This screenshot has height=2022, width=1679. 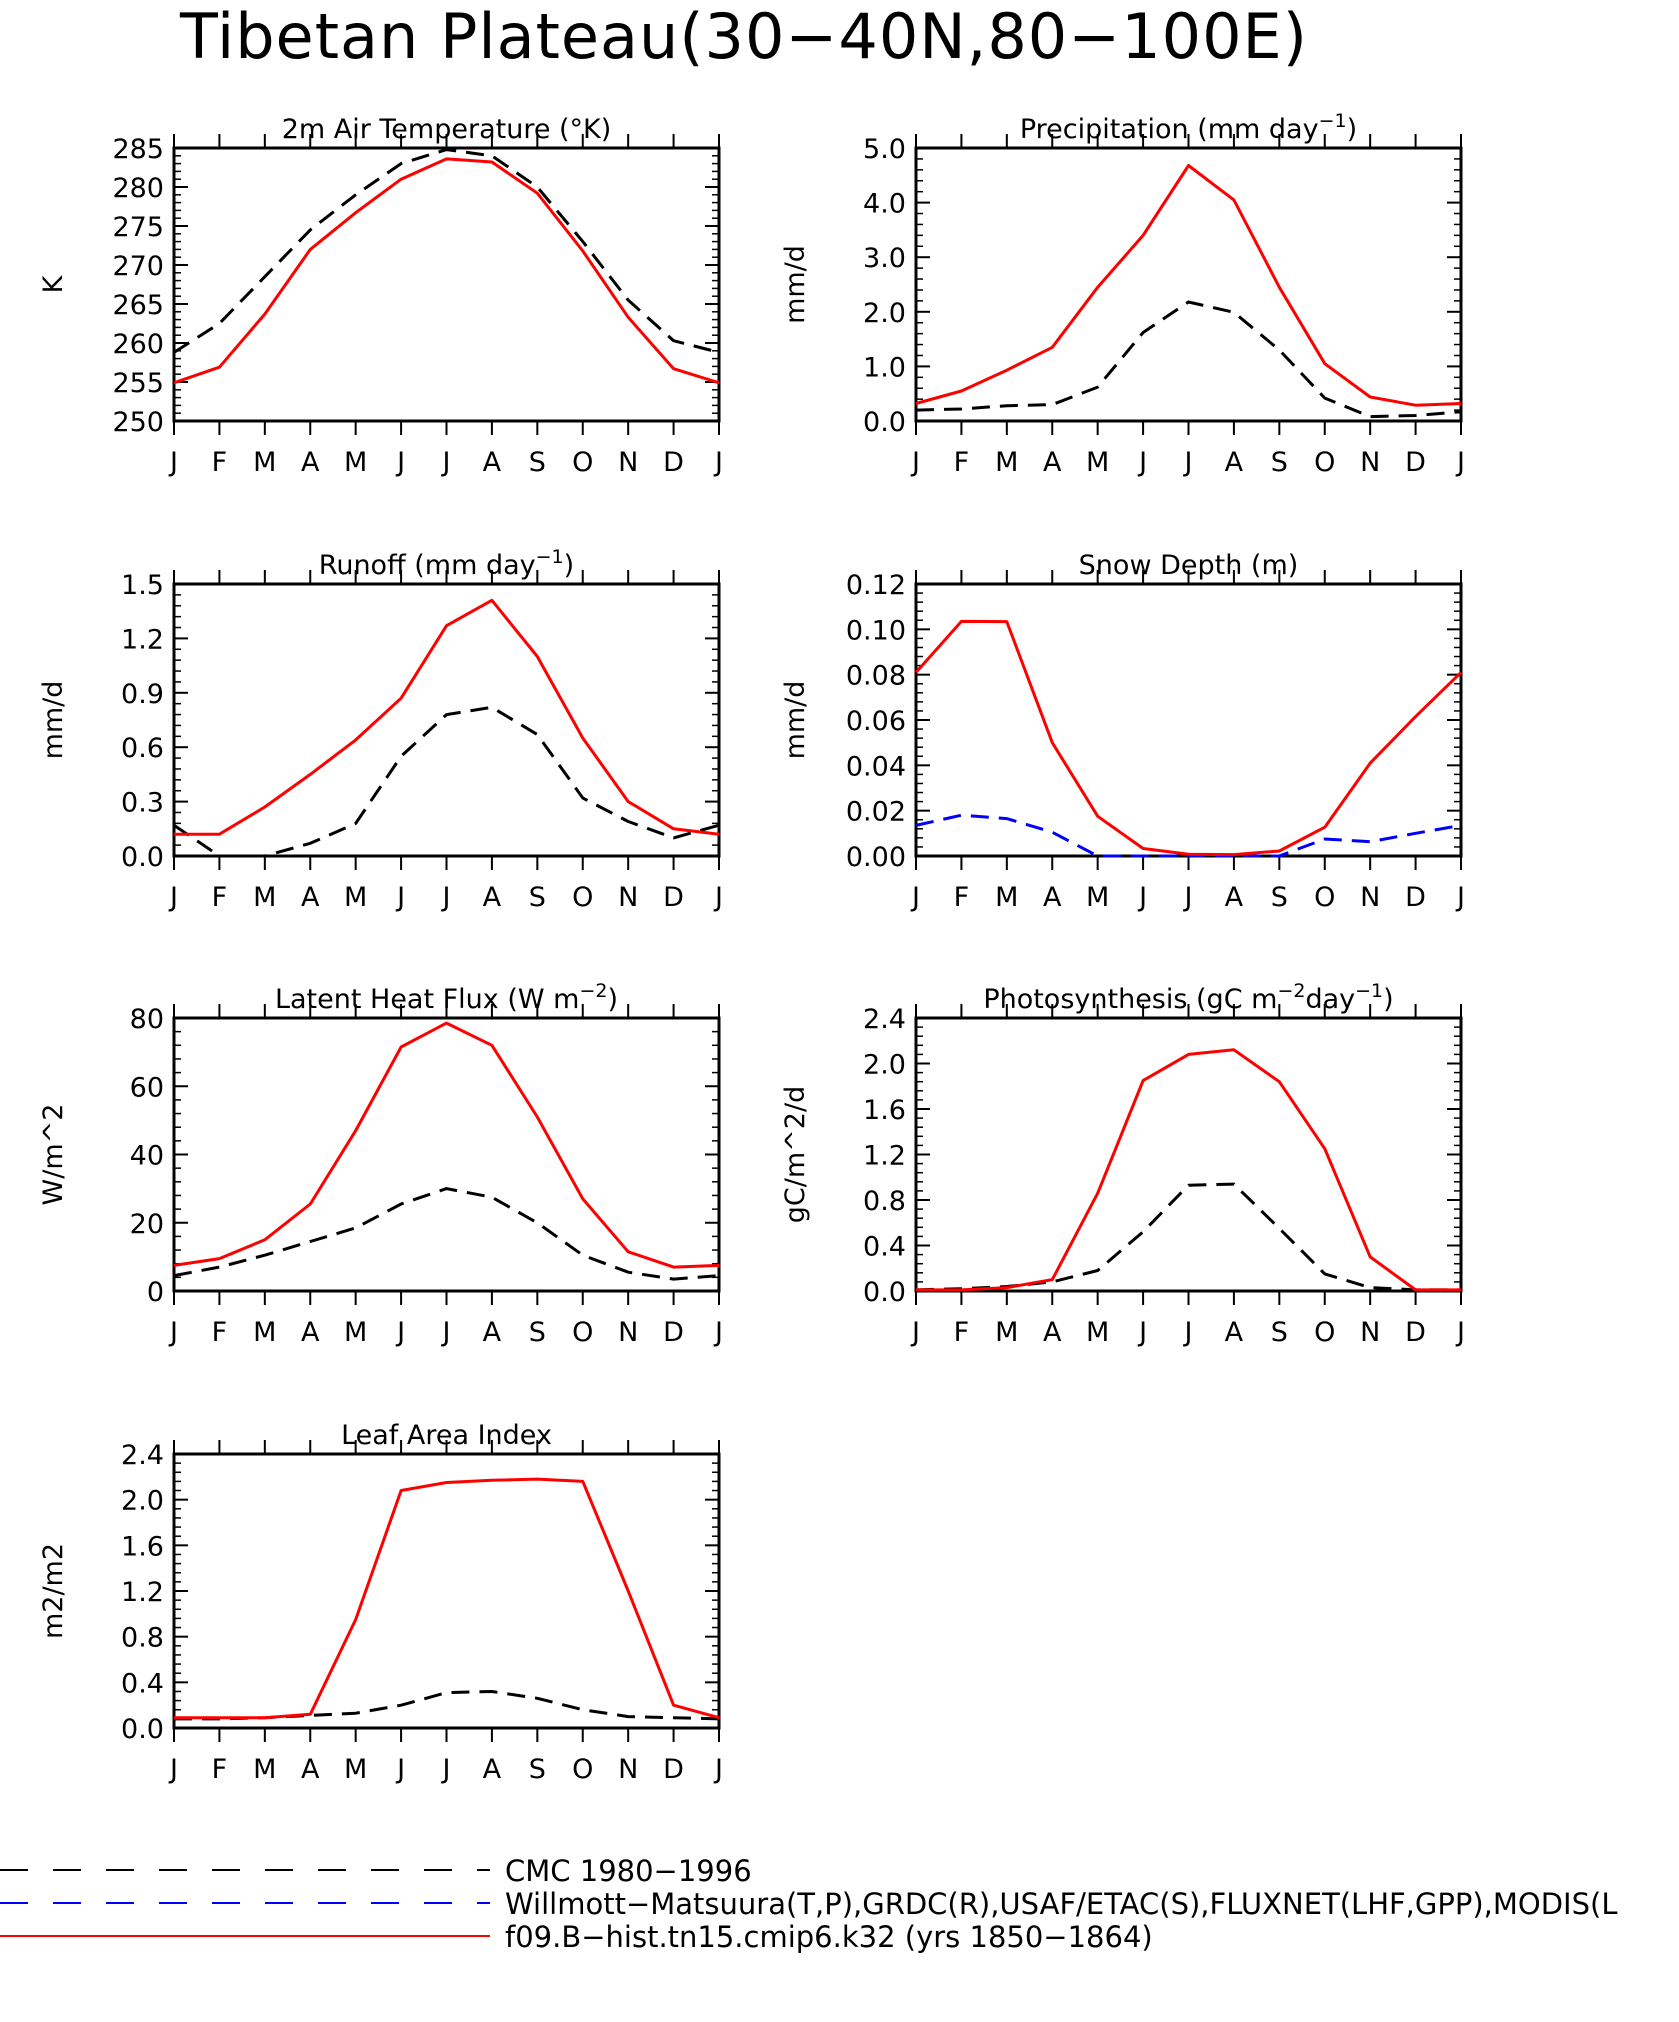 What do you see at coordinates (147, 1087) in the screenshot?
I see `y-tick-label: 60` at bounding box center [147, 1087].